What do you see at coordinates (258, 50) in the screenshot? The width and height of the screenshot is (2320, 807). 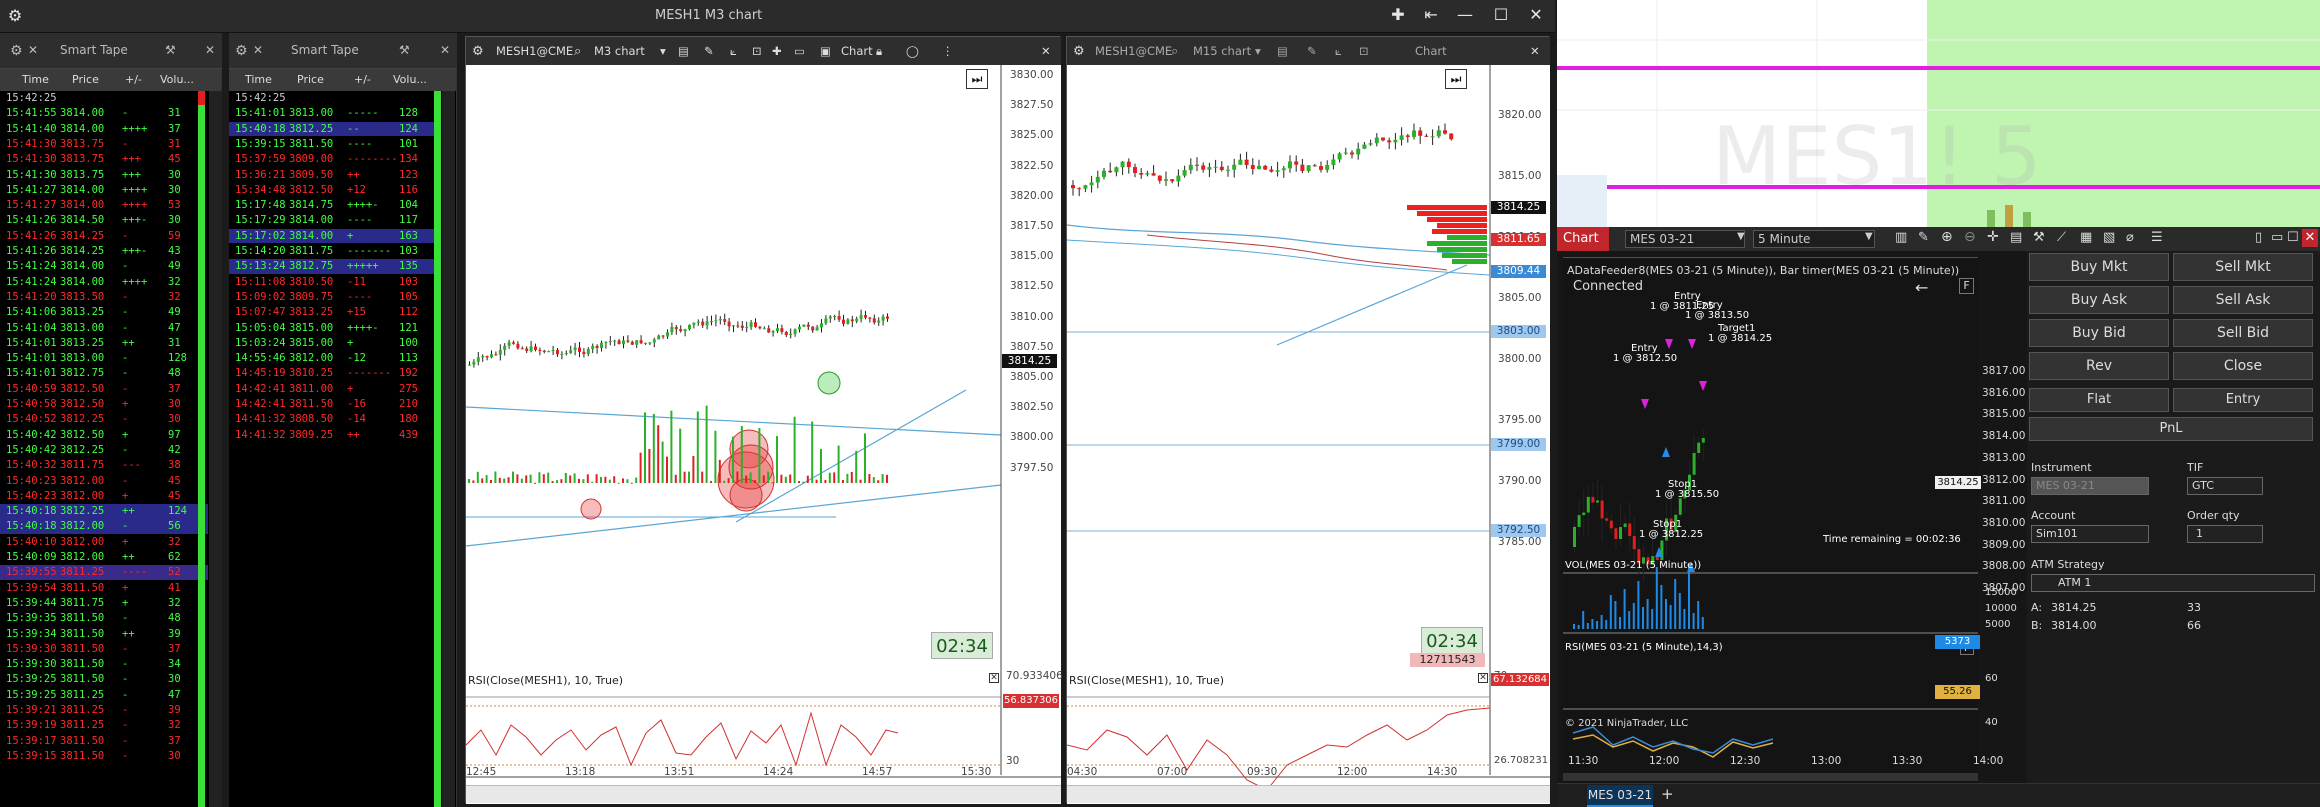 I see `tape2-close-left-icon: ✕` at bounding box center [258, 50].